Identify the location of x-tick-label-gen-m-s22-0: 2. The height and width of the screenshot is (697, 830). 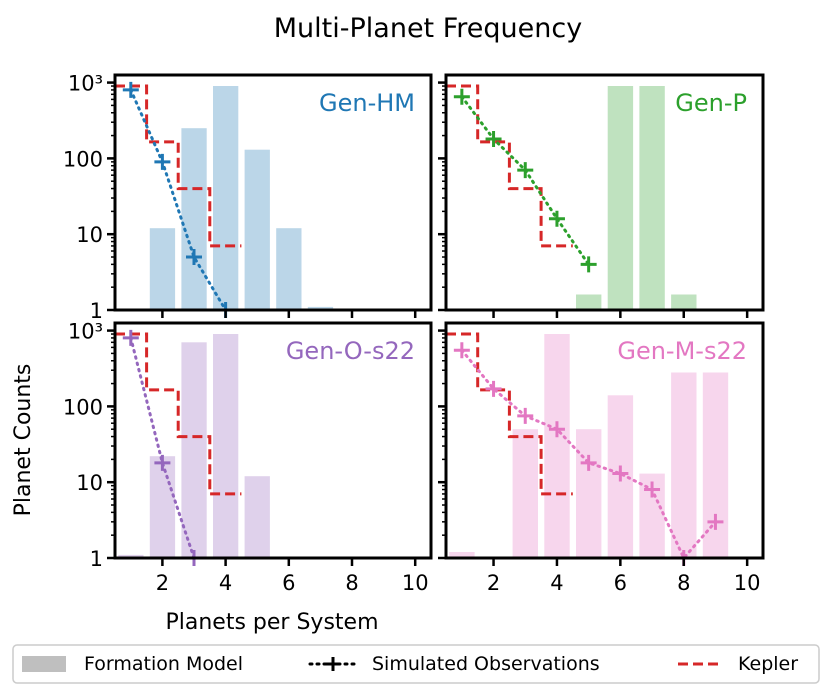
(493, 583).